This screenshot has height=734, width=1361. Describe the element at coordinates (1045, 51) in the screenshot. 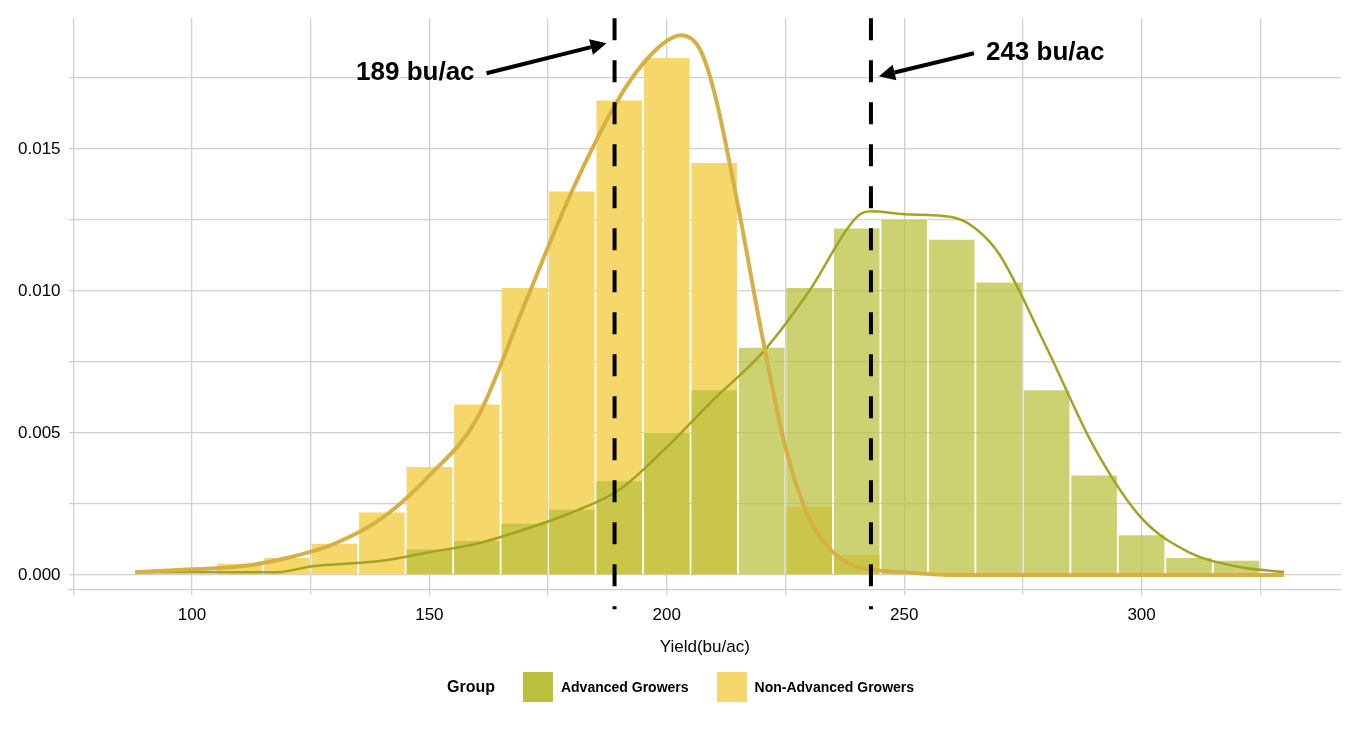

I see `annotation: 243 bu/ac` at that location.